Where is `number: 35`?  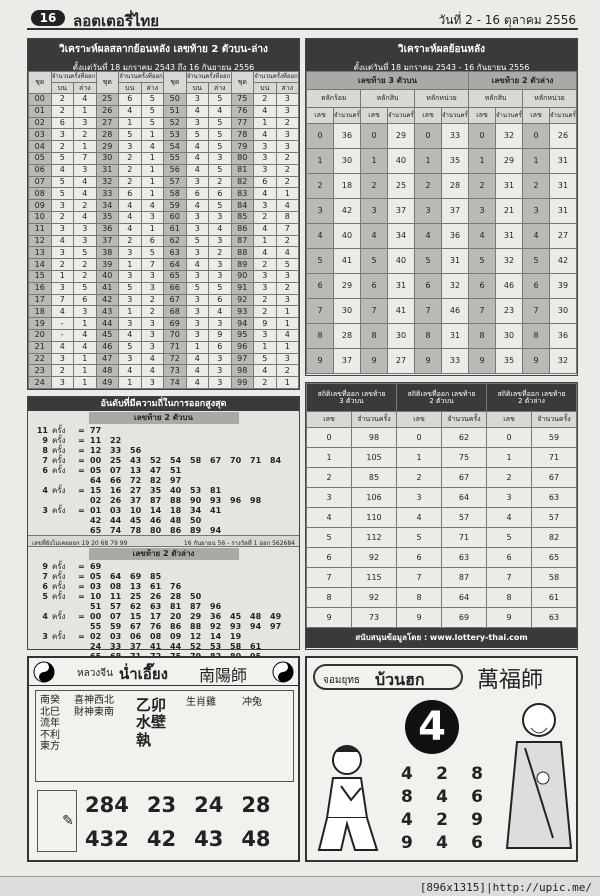
number: 35 is located at coordinates (156, 490).